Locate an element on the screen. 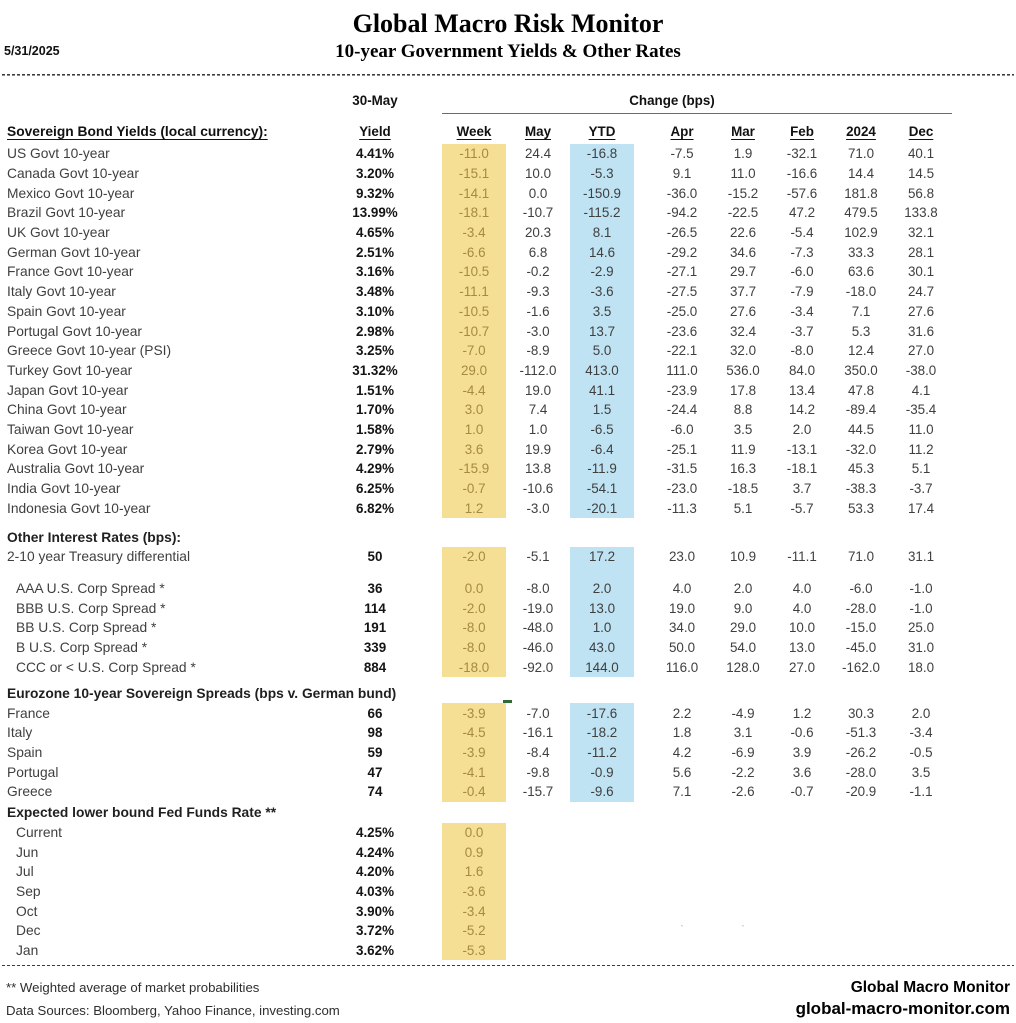  change-value-mar: 128.0 is located at coordinates (743, 667).